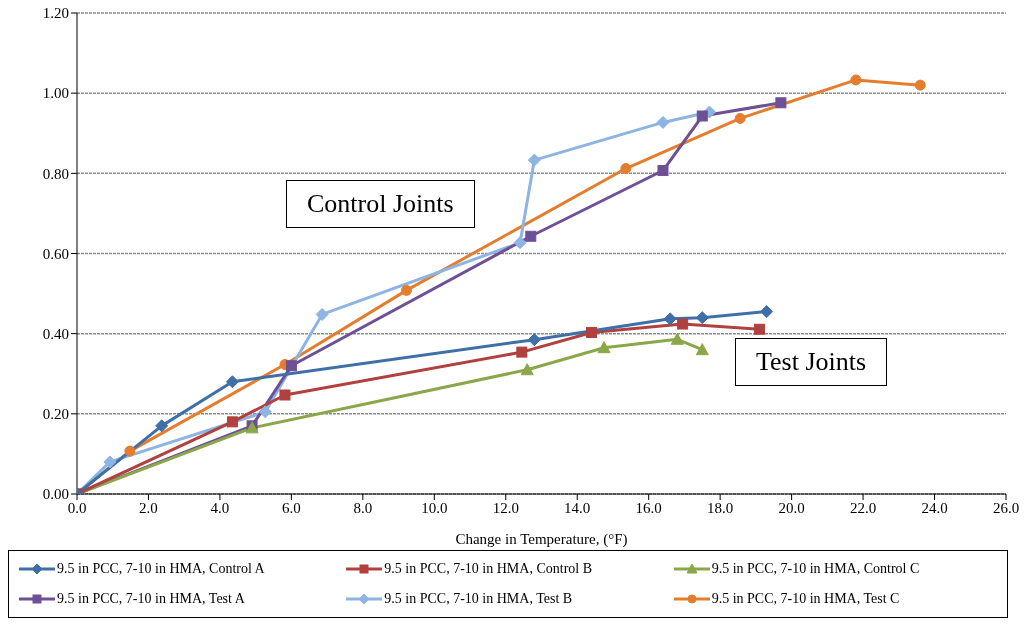 Image resolution: width=1034 pixels, height=631 pixels. Describe the element at coordinates (55, 13) in the screenshot. I see `y-tick-label: 1.20` at that location.